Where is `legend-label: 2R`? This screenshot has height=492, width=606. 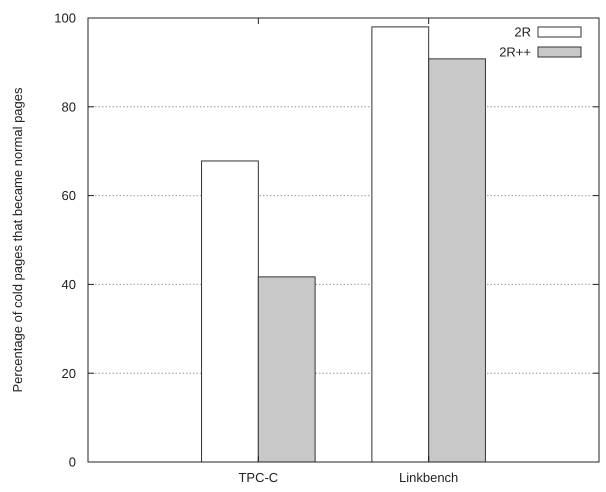
legend-label: 2R is located at coordinates (522, 32).